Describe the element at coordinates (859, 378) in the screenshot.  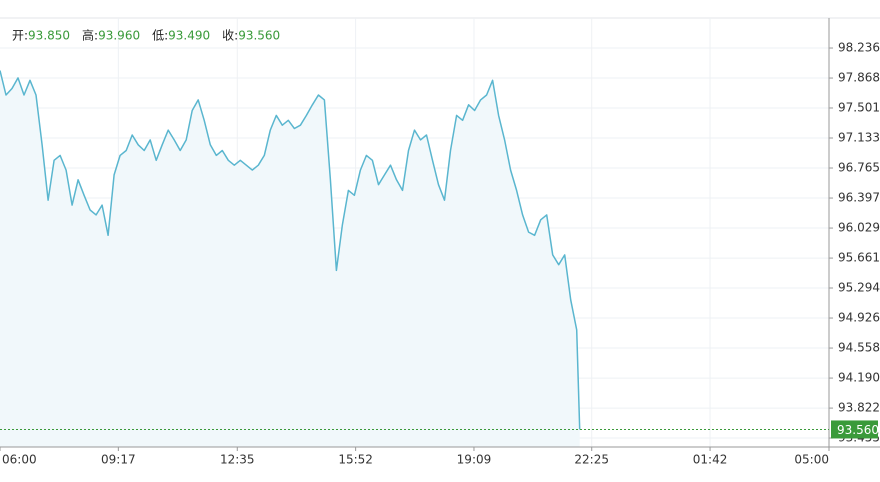
I see `y-tick-label: 94.190` at that location.